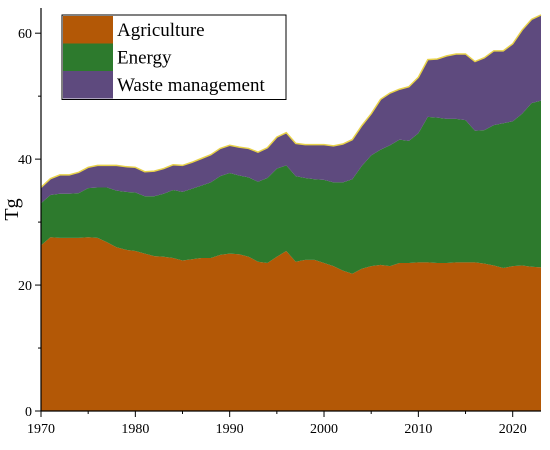 The width and height of the screenshot is (550, 450). I want to click on legend-label-agriculture: Agriculture, so click(161, 30).